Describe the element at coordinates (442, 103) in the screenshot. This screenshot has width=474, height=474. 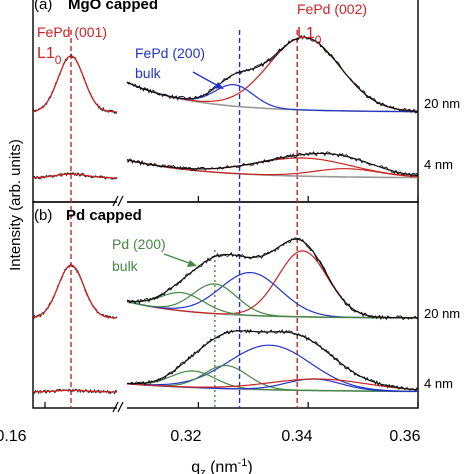
I see `panel-a-thickness-20nm: 20 nm` at that location.